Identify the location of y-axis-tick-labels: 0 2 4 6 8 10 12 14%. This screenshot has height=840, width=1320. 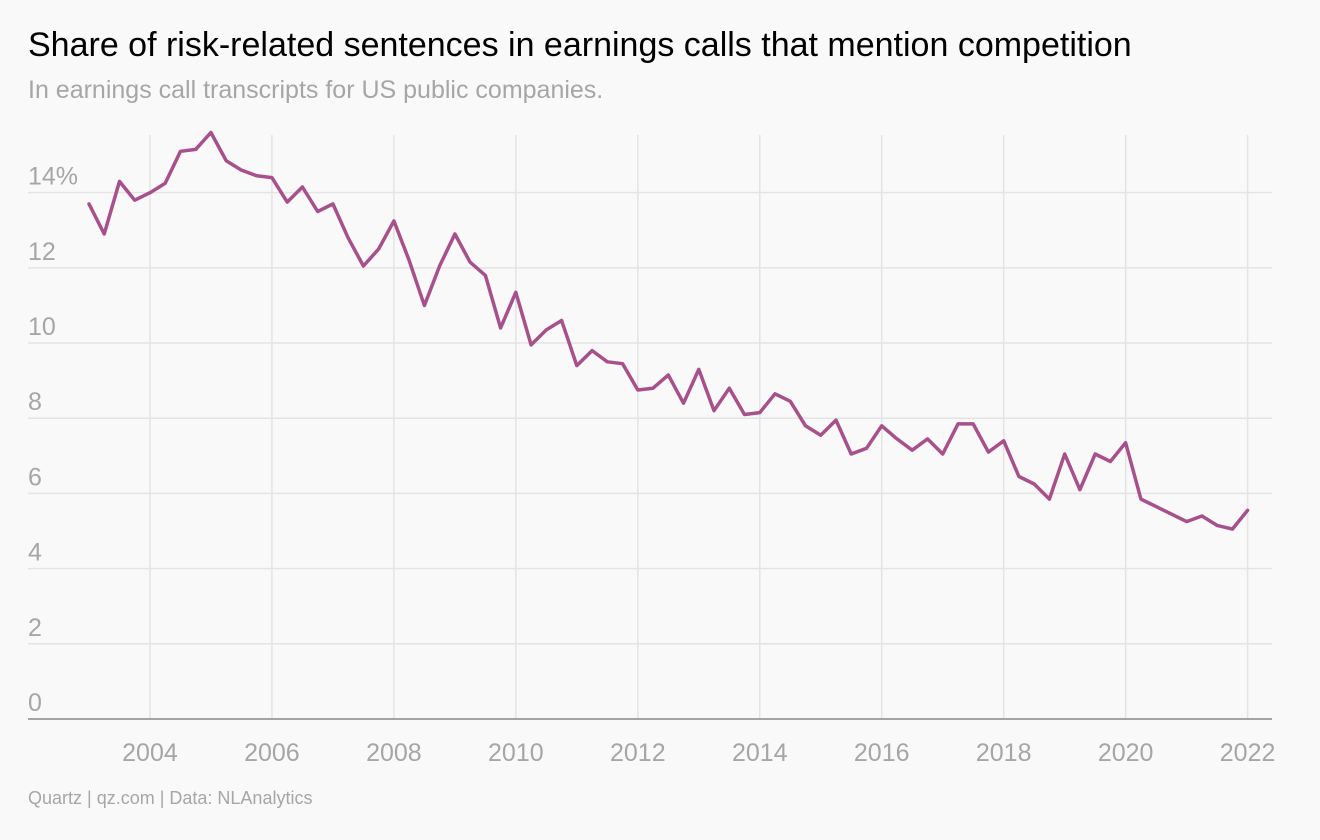
(53, 440).